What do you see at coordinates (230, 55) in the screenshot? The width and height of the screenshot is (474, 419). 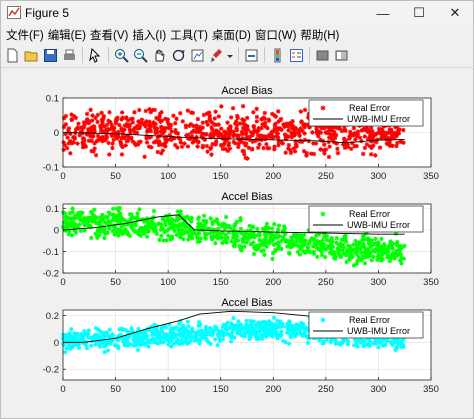 I see `brush-dropdown-icon` at bounding box center [230, 55].